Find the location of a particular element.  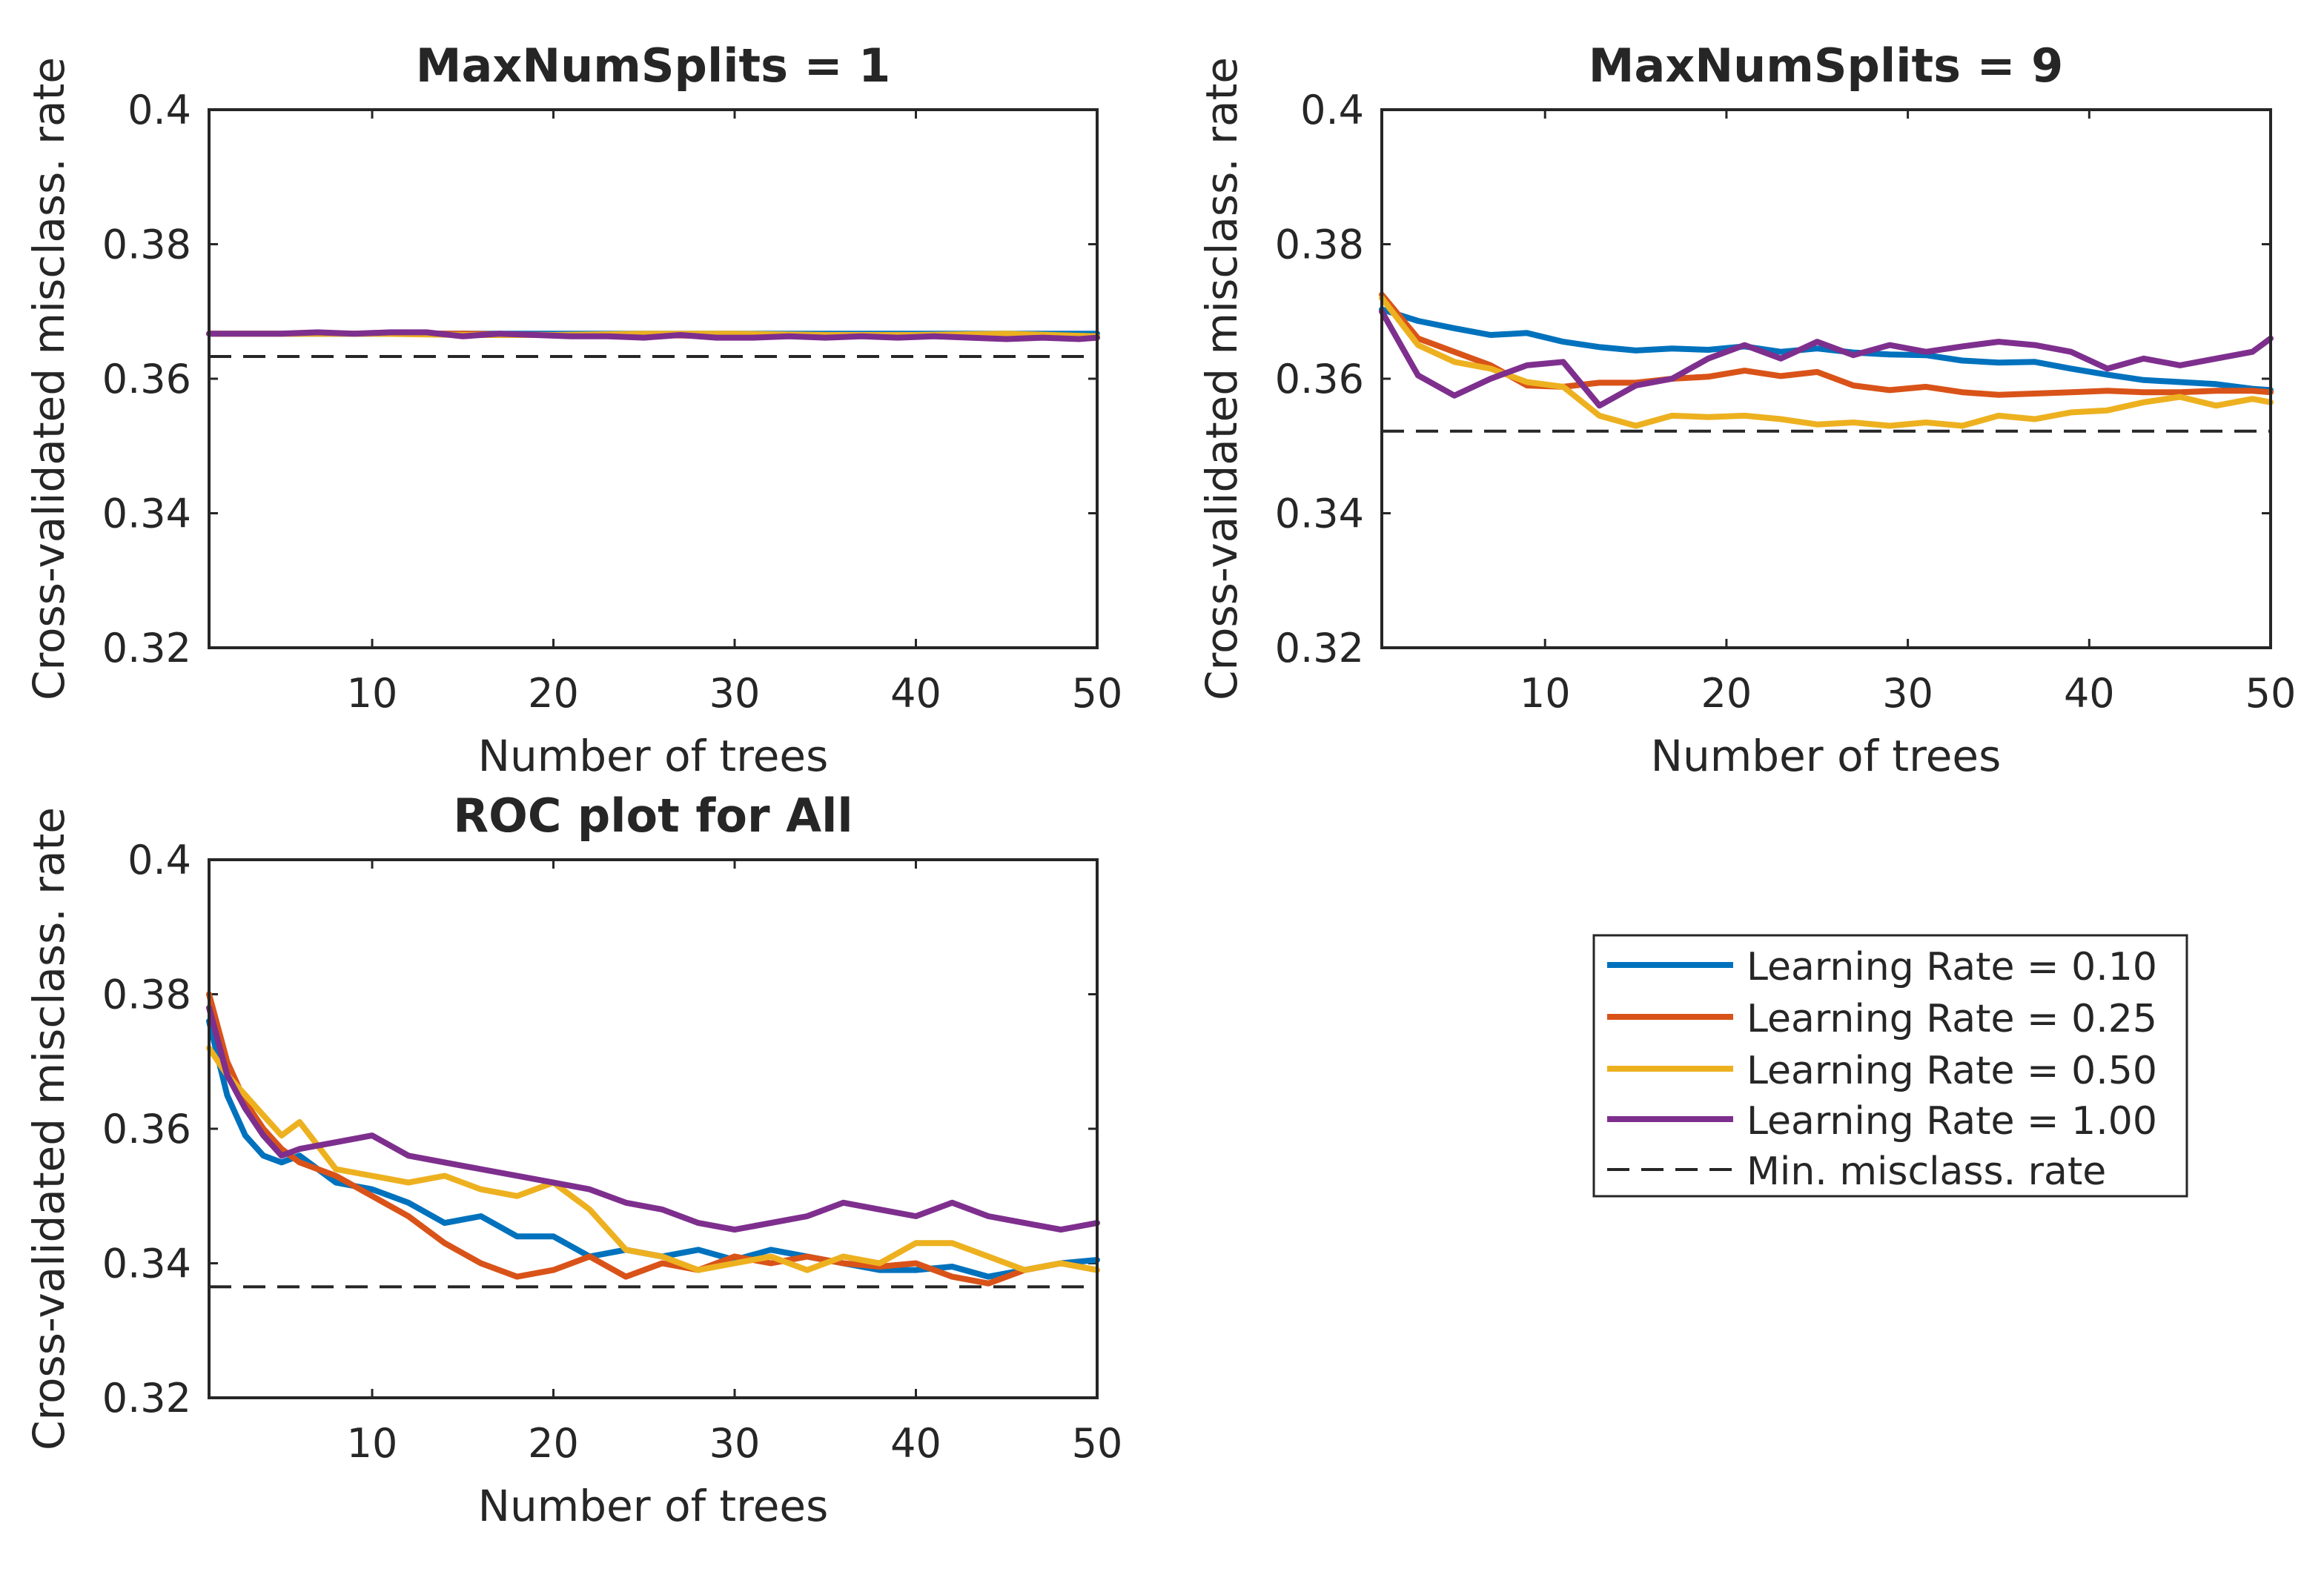

chart-title: MaxNumSplits = 9 is located at coordinates (1826, 66).